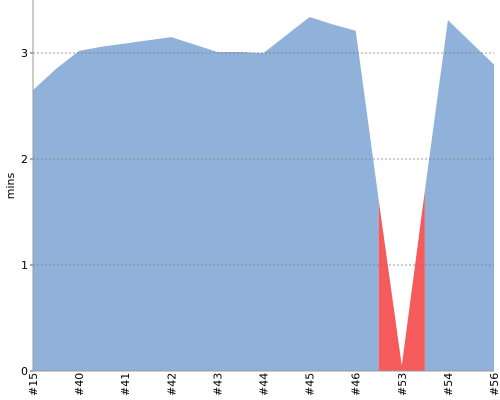 This screenshot has width=500, height=400. Describe the element at coordinates (24, 159) in the screenshot. I see `y-tick-label: 2` at that location.